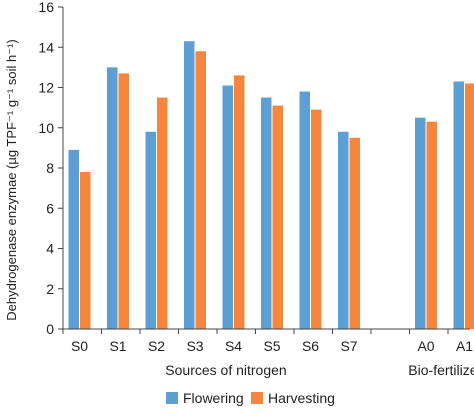 This screenshot has width=474, height=416. What do you see at coordinates (117, 346) in the screenshot?
I see `x-tick-label: S1` at bounding box center [117, 346].